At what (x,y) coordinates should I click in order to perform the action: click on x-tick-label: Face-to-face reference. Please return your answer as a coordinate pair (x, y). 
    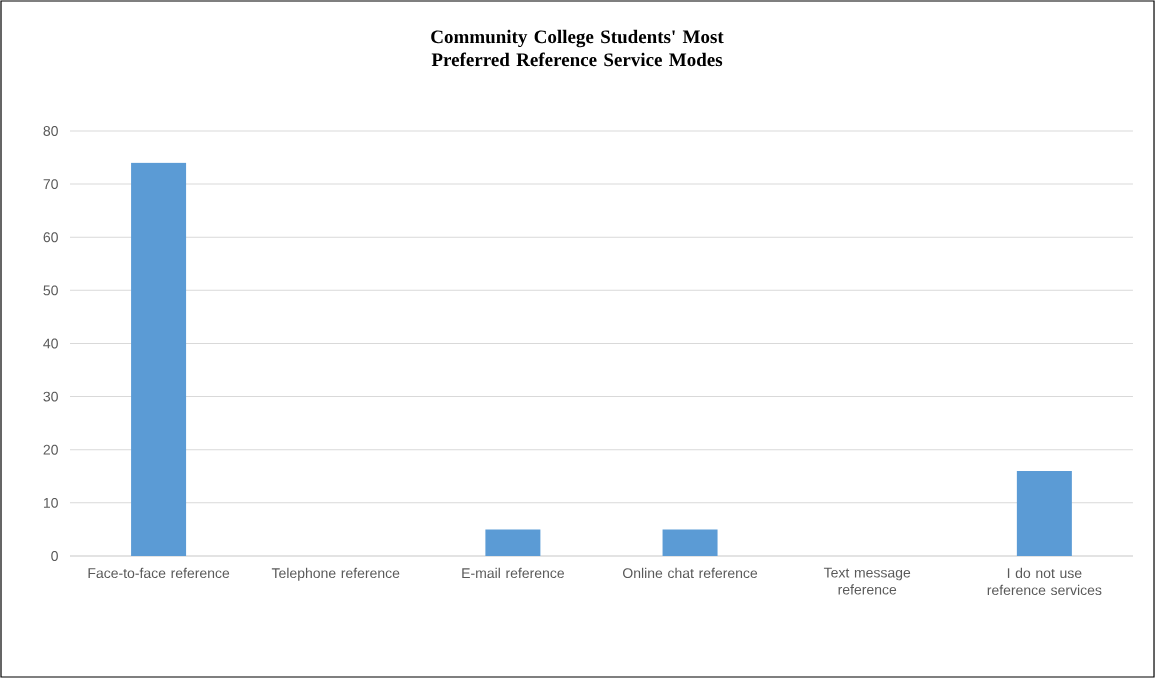
    Looking at the image, I should click on (159, 573).